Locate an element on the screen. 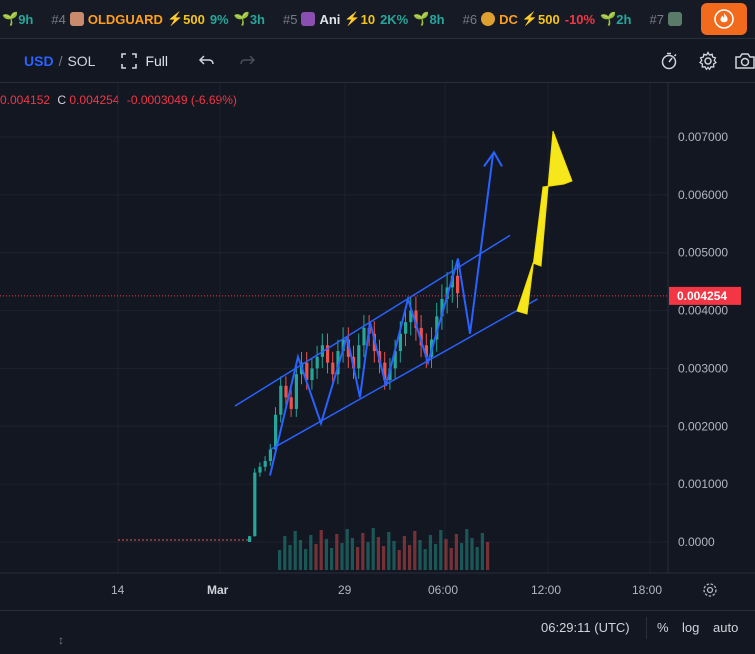 The width and height of the screenshot is (755, 654). change-value: -0.0003049 (-6.69%) is located at coordinates (181, 100).